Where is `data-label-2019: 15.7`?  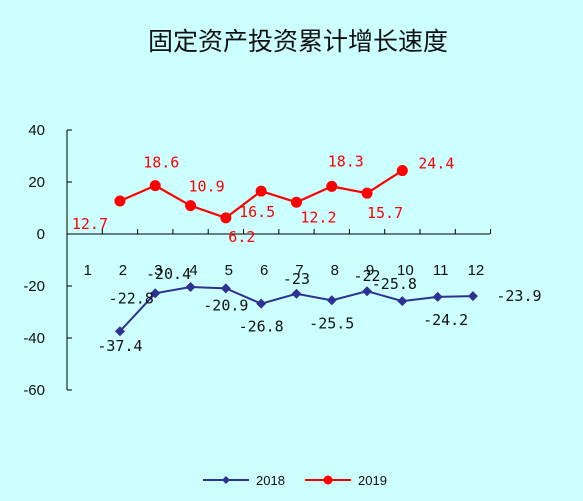 data-label-2019: 15.7 is located at coordinates (385, 213).